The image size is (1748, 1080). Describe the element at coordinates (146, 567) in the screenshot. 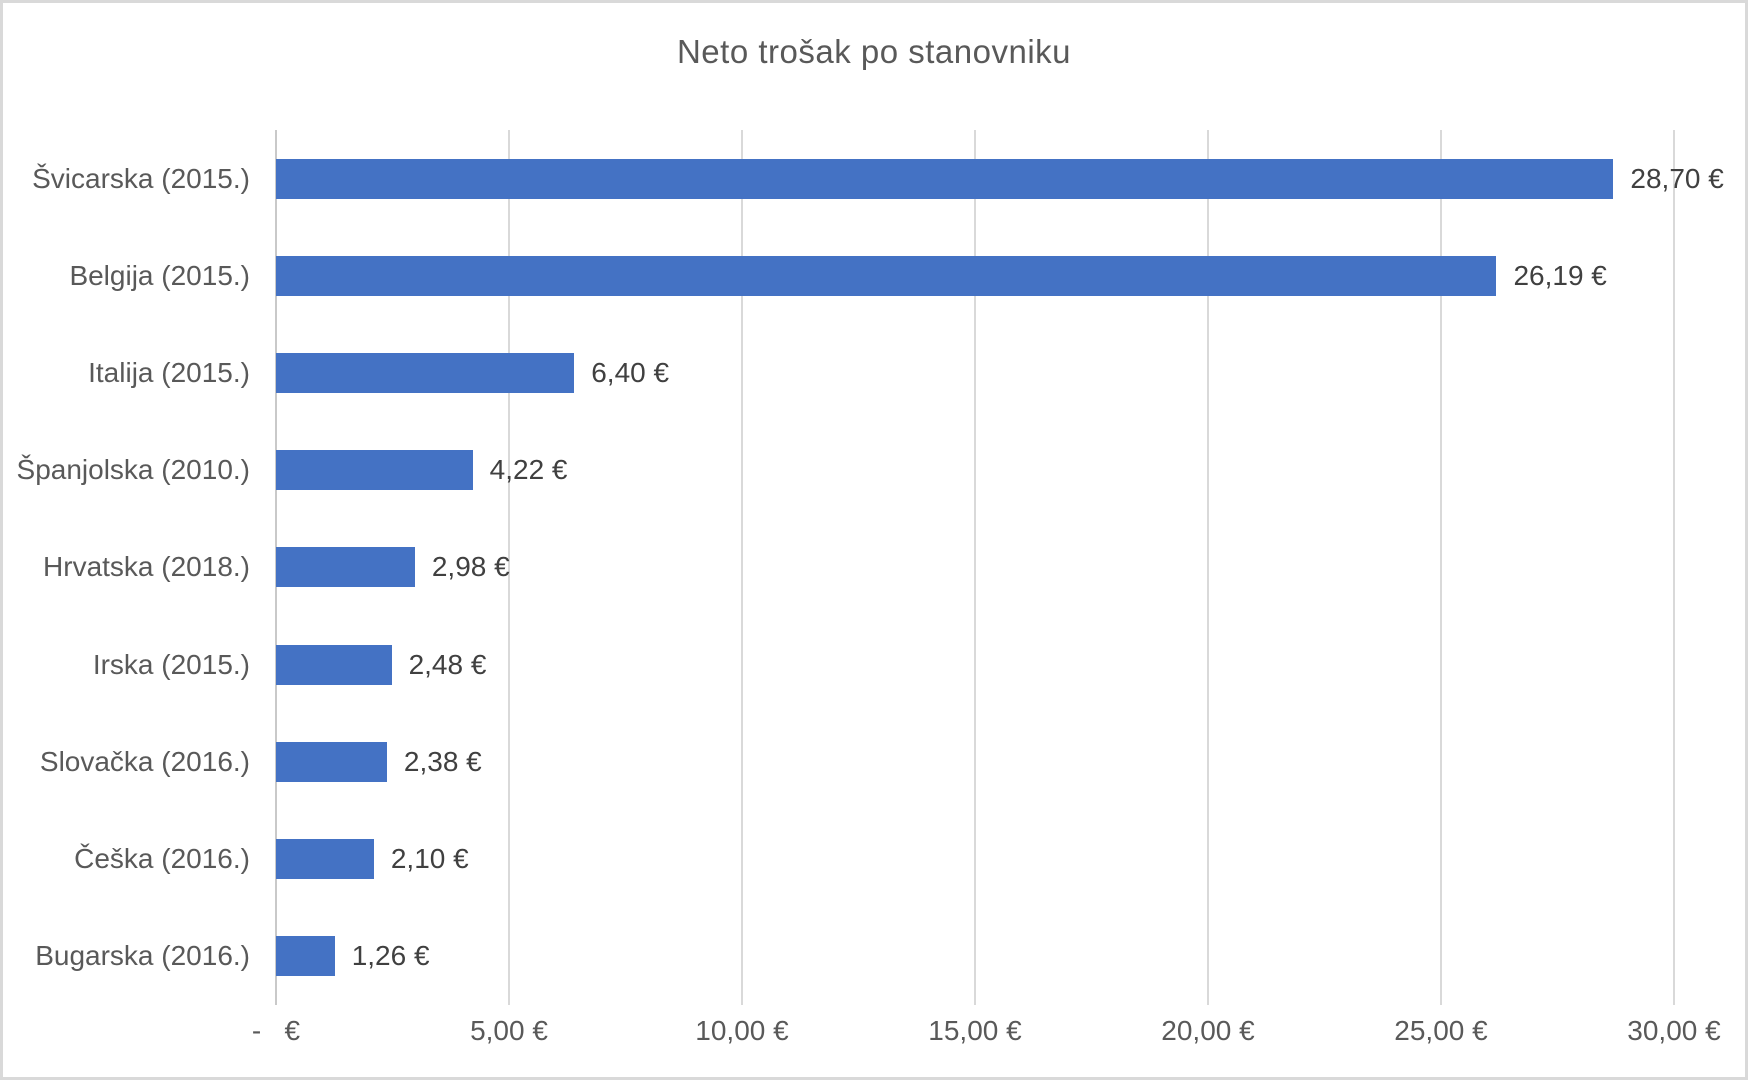

I see `category-label: Hrvatska (2018.)` at that location.